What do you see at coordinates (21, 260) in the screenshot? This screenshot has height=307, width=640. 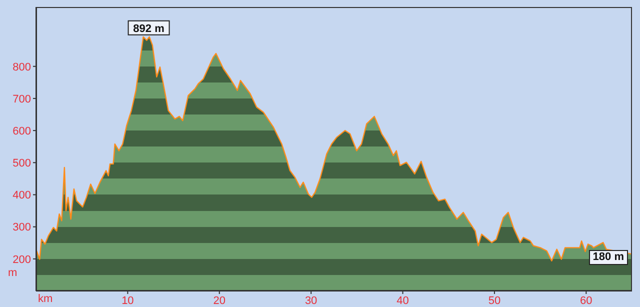 I see `y-tick-label: 200` at bounding box center [21, 260].